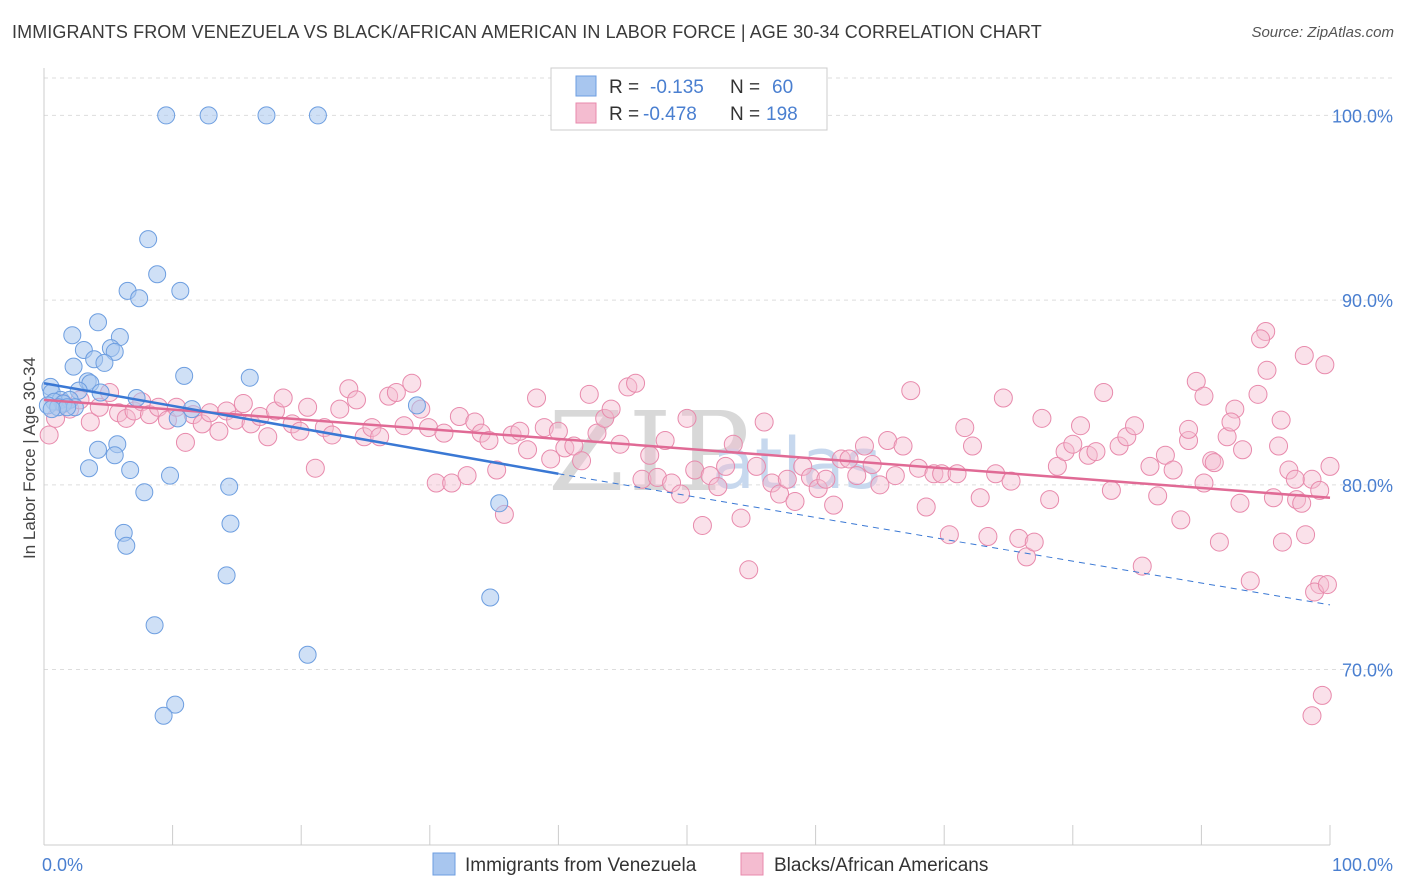 This screenshot has height=892, width=1406. What do you see at coordinates (1367, 671) in the screenshot?
I see `y-tick-label: 70.0%` at bounding box center [1367, 671].